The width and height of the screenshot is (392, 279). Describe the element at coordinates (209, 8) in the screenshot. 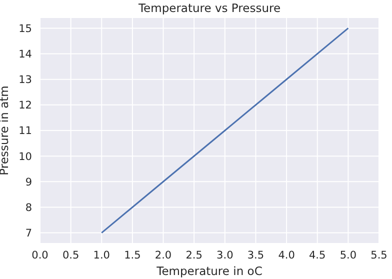

I see `chart-title: Temperature vs Pressure` at that location.